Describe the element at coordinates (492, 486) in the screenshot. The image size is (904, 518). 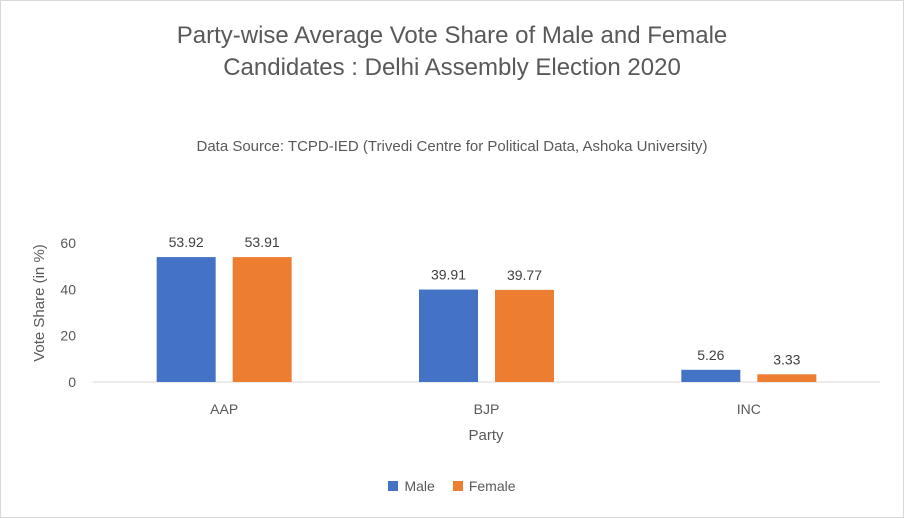
I see `legend-label-female: Female` at that location.